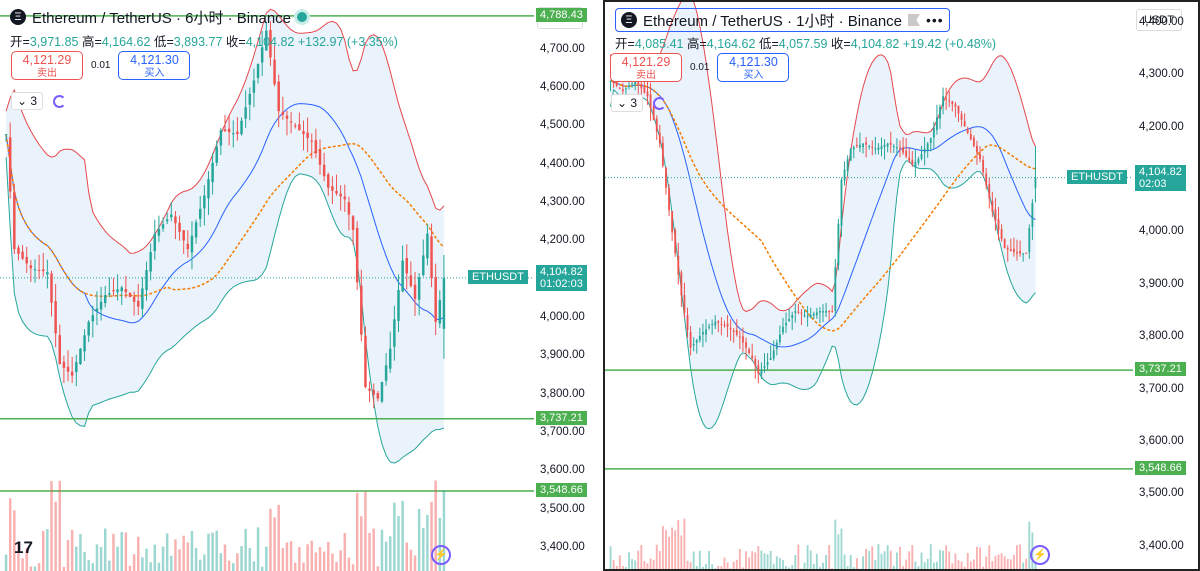 The width and height of the screenshot is (1200, 571). I want to click on flag-icon, so click(914, 20).